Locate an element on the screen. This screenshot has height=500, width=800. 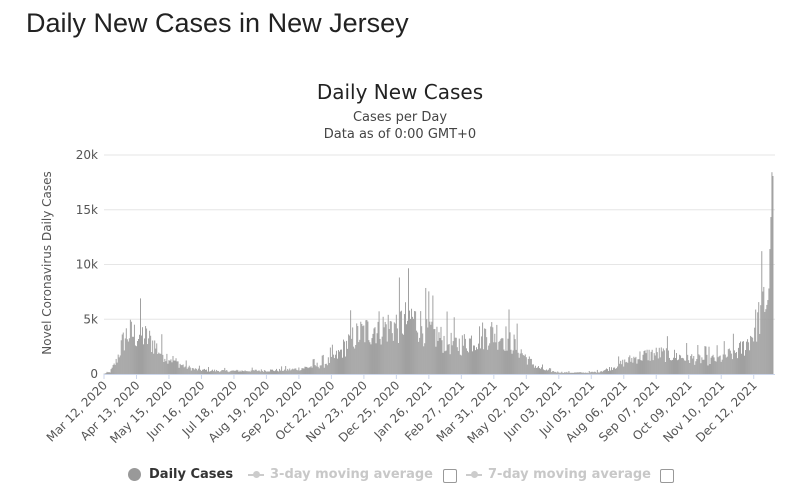
legend-item-daily-cases: Daily Cases is located at coordinates (180, 474).